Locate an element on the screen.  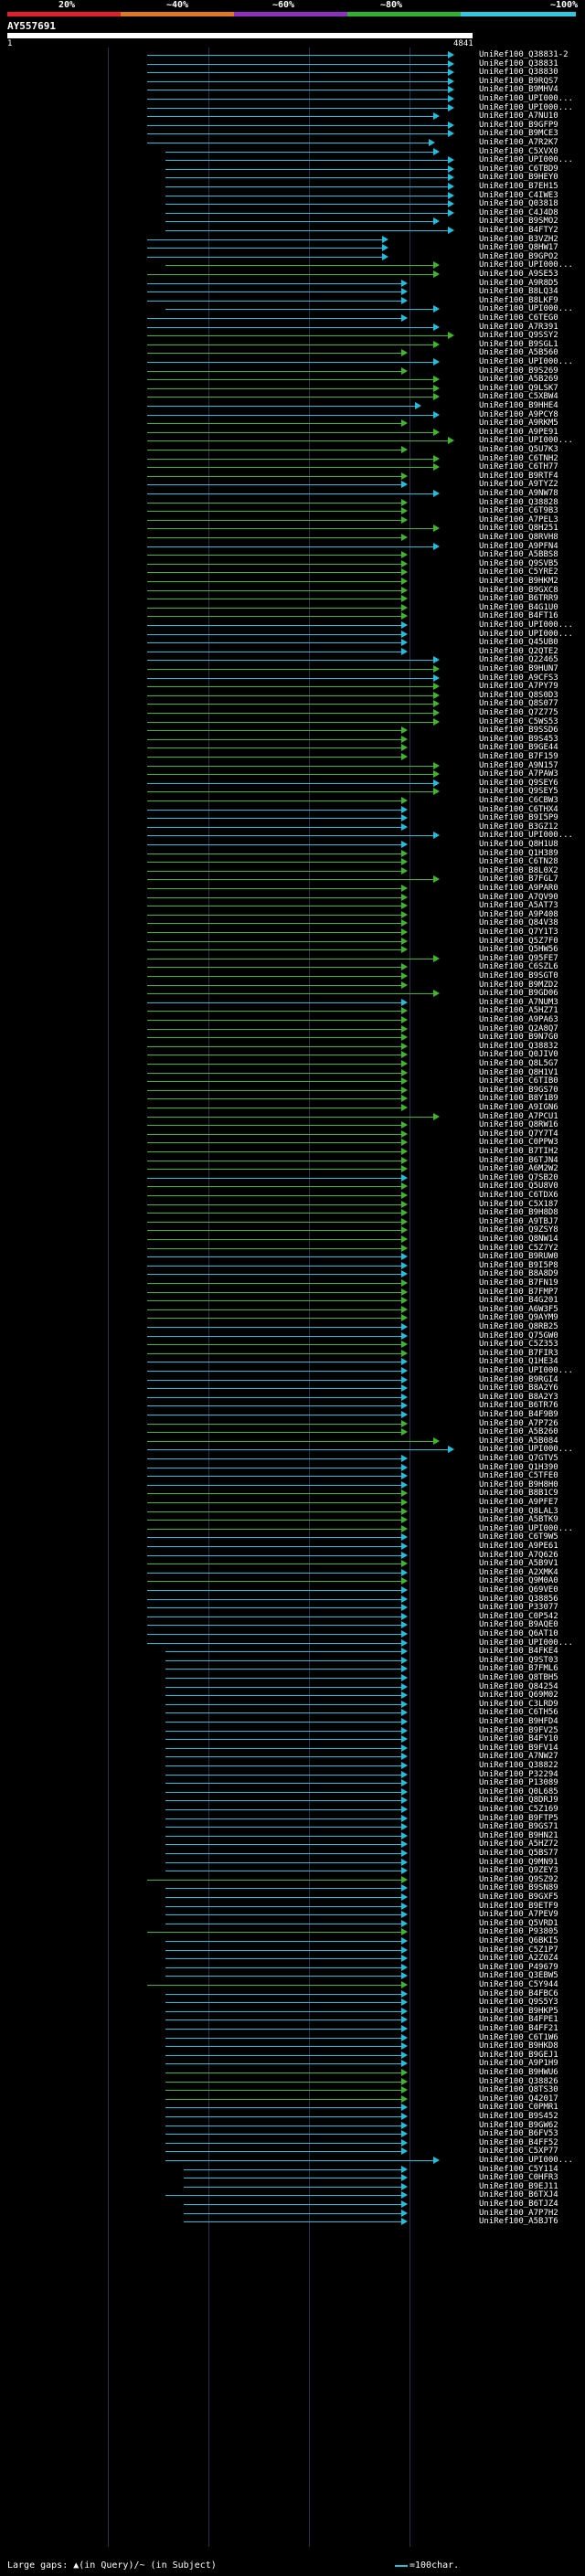
hit-row: UniRef100_B4FKE4 is located at coordinates (293, 1651).